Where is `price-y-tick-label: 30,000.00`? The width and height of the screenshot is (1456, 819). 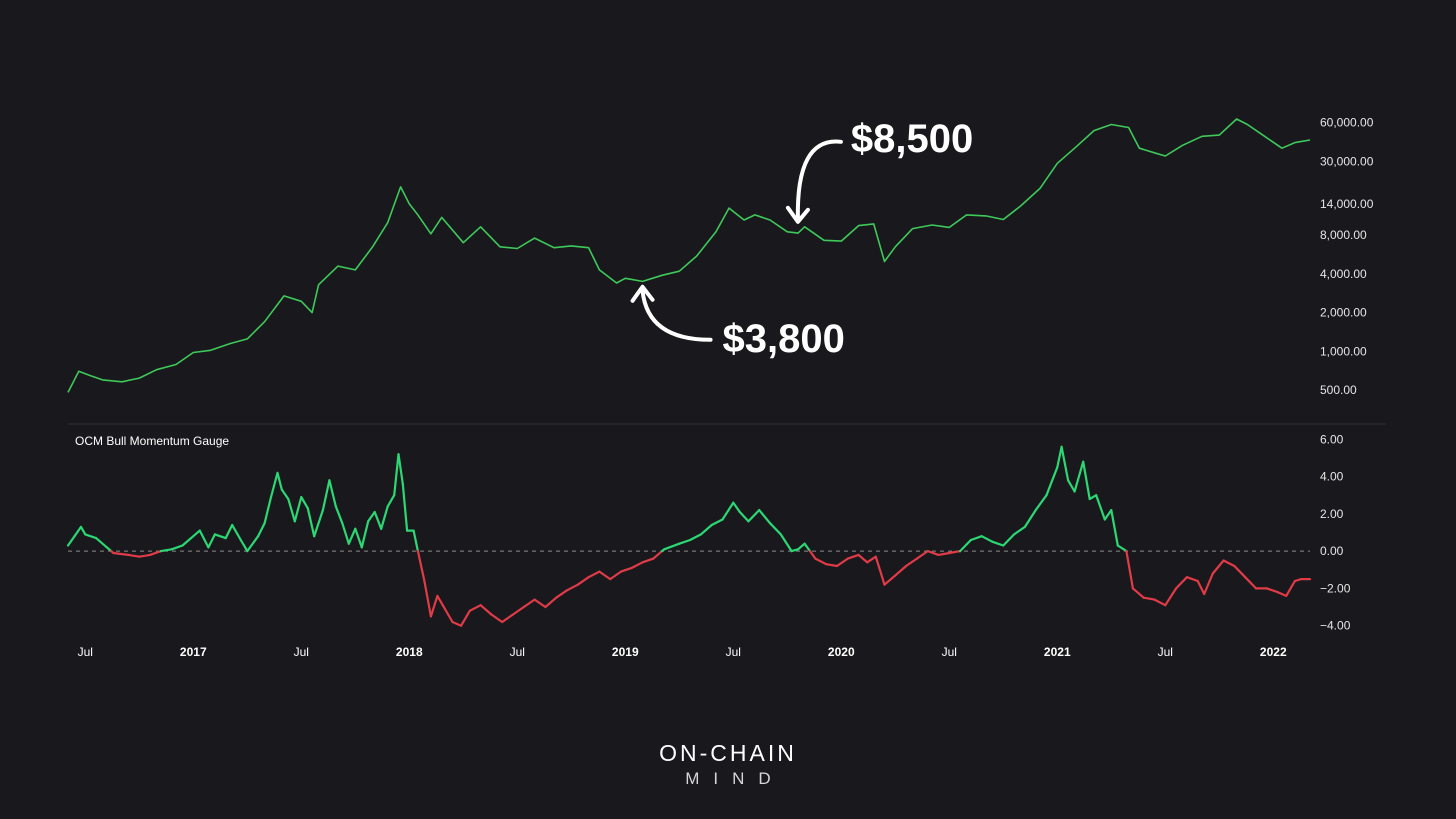 price-y-tick-label: 30,000.00 is located at coordinates (1347, 161).